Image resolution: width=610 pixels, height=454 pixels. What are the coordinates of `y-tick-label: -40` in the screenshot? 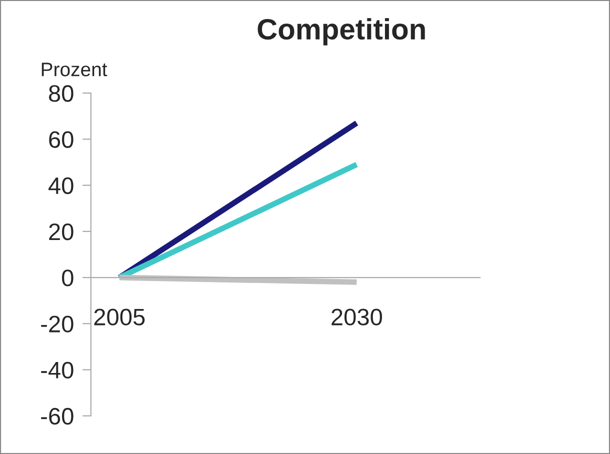 It's located at (57, 370).